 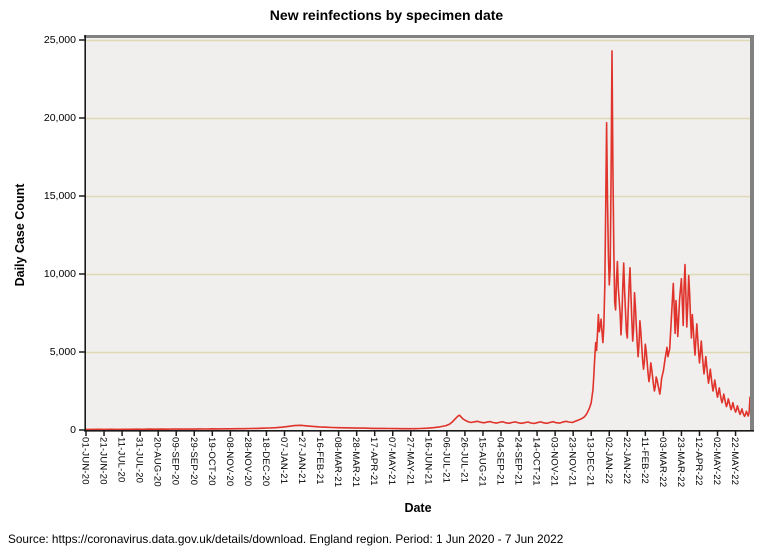 What do you see at coordinates (175, 461) in the screenshot?
I see `x-tick-label: 09-SEP-20` at bounding box center [175, 461].